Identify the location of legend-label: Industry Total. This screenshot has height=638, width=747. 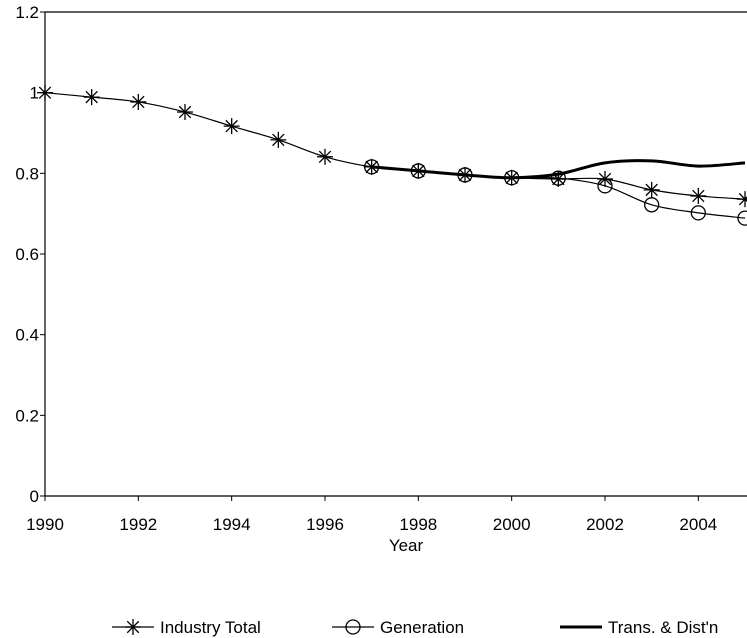
(210, 627).